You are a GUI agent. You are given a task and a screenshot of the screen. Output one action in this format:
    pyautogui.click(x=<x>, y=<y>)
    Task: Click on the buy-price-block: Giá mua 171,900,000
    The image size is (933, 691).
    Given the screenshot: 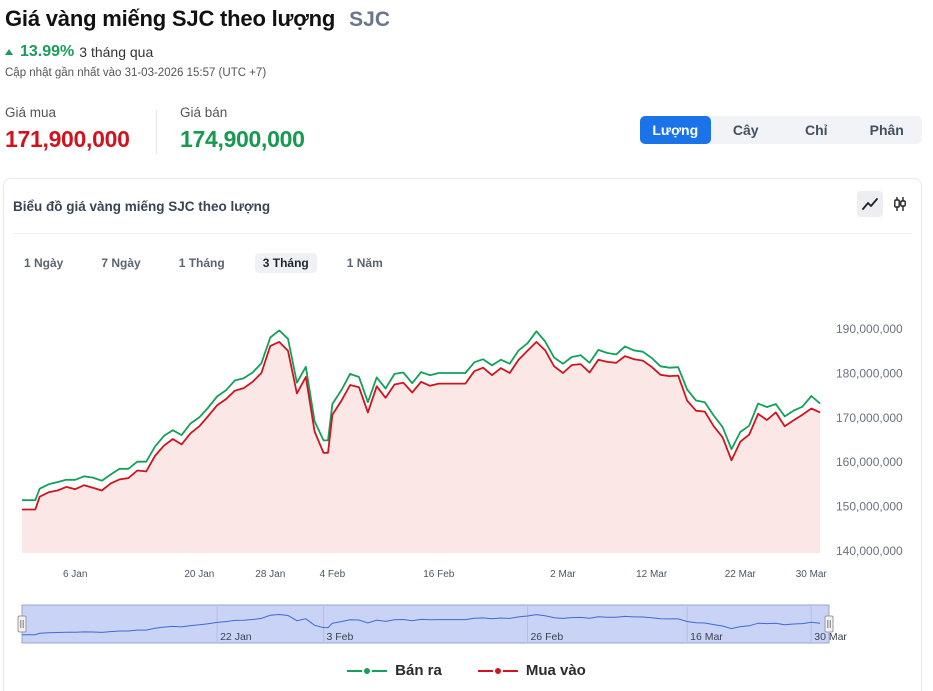 What is the action you would take?
    pyautogui.click(x=67, y=129)
    